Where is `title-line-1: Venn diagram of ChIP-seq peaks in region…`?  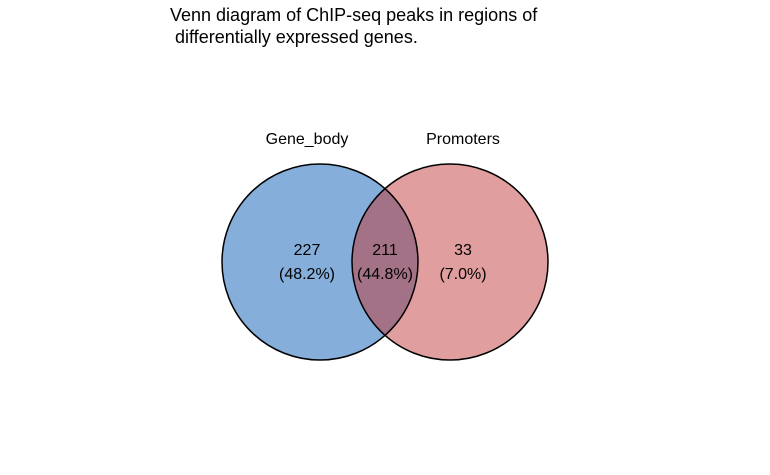 title-line-1: Venn diagram of ChIP-seq peaks in region… is located at coordinates (354, 15).